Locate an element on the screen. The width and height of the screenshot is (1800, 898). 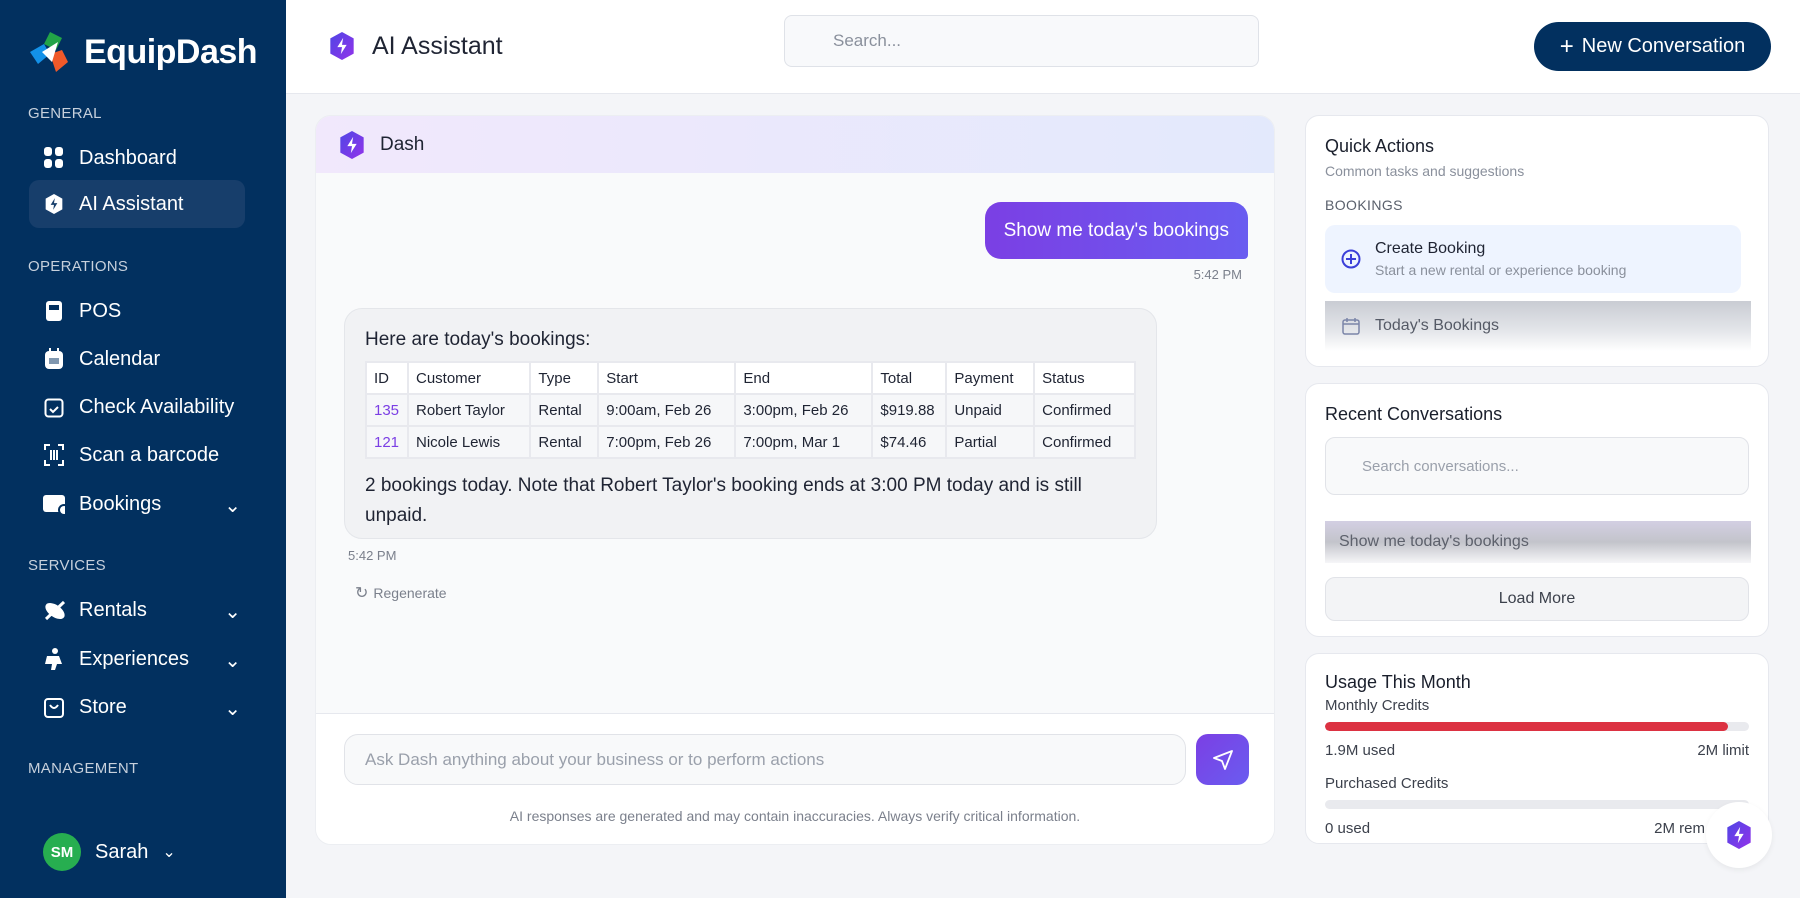
col-start: Start is located at coordinates (667, 378).